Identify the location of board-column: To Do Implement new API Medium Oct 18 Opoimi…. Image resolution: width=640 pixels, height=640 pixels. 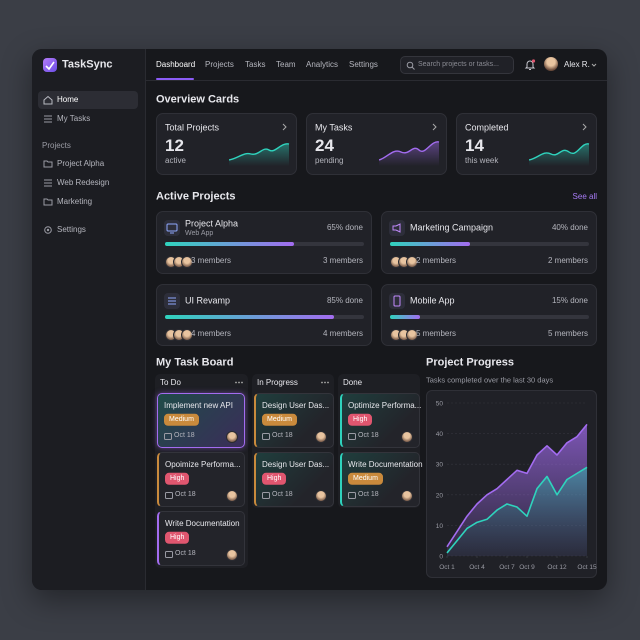
(201, 471).